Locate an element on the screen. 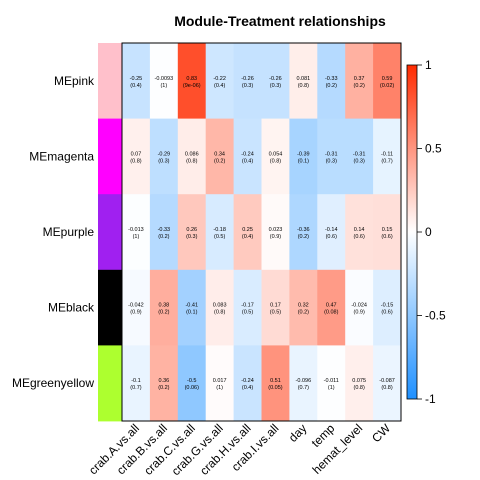 This screenshot has width=480, height=480. row-label: MEgreenyellow is located at coordinates (53, 383).